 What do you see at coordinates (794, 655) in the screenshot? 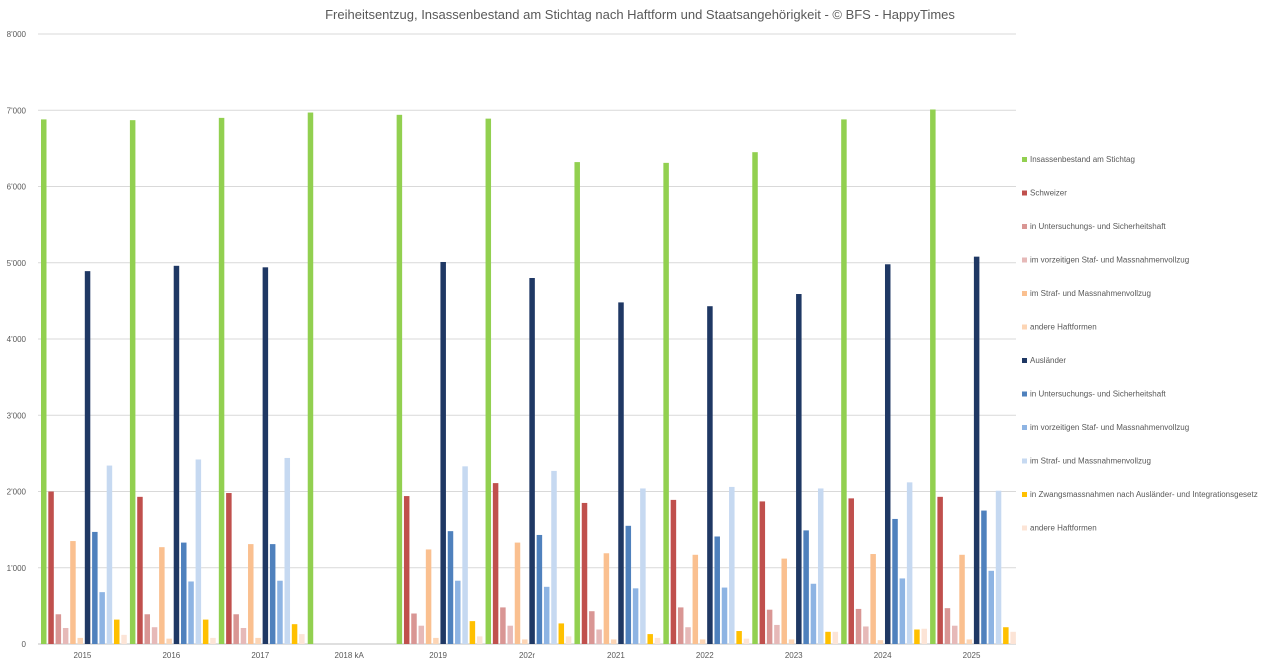
I see `x-tick-label: 2023` at bounding box center [794, 655].